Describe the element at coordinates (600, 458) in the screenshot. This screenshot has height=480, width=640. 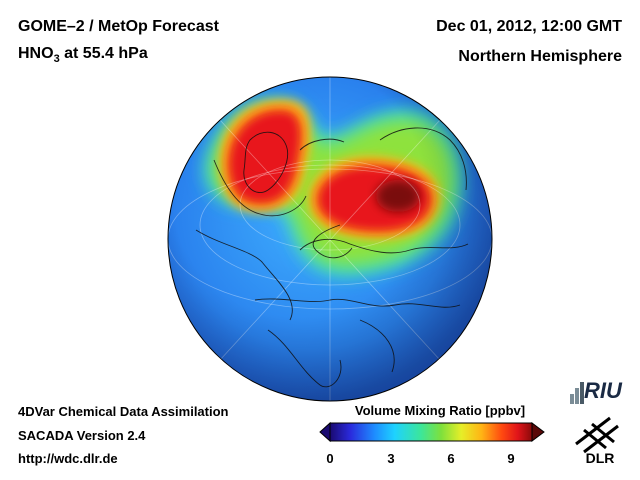
I see `svg-text: DLR` at that location.